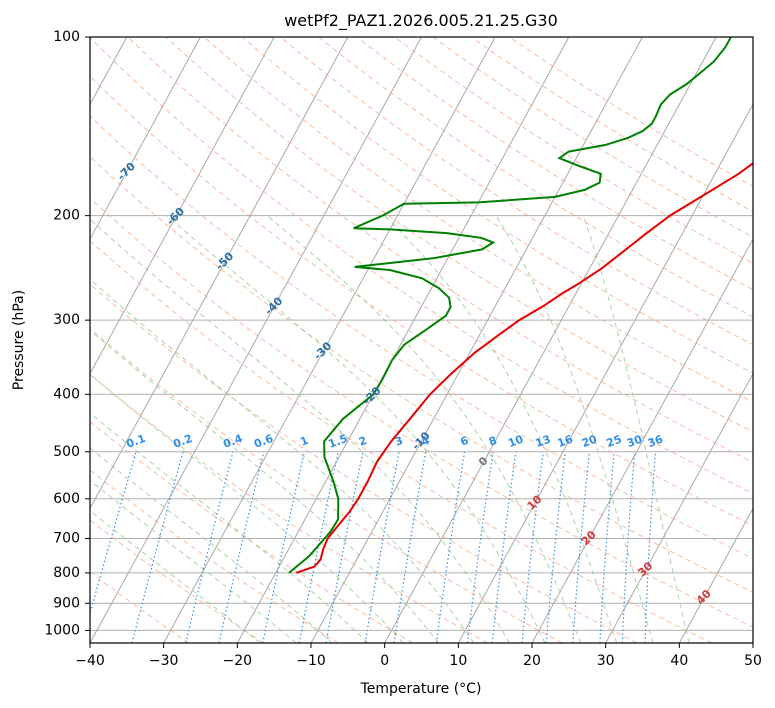 Image resolution: width=775 pixels, height=708 pixels. Describe the element at coordinates (418, 656) in the screenshot. I see `x-axis: −40 −30 −20 −10 0 10 20 30 40 50` at that location.